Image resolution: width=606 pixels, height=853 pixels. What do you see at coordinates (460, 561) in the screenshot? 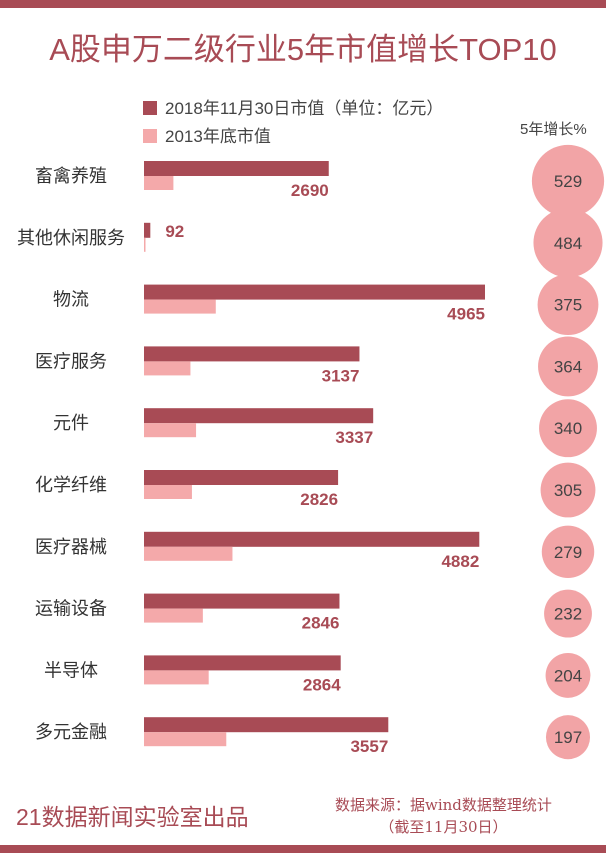
I see `value-label: 4882` at bounding box center [460, 561].